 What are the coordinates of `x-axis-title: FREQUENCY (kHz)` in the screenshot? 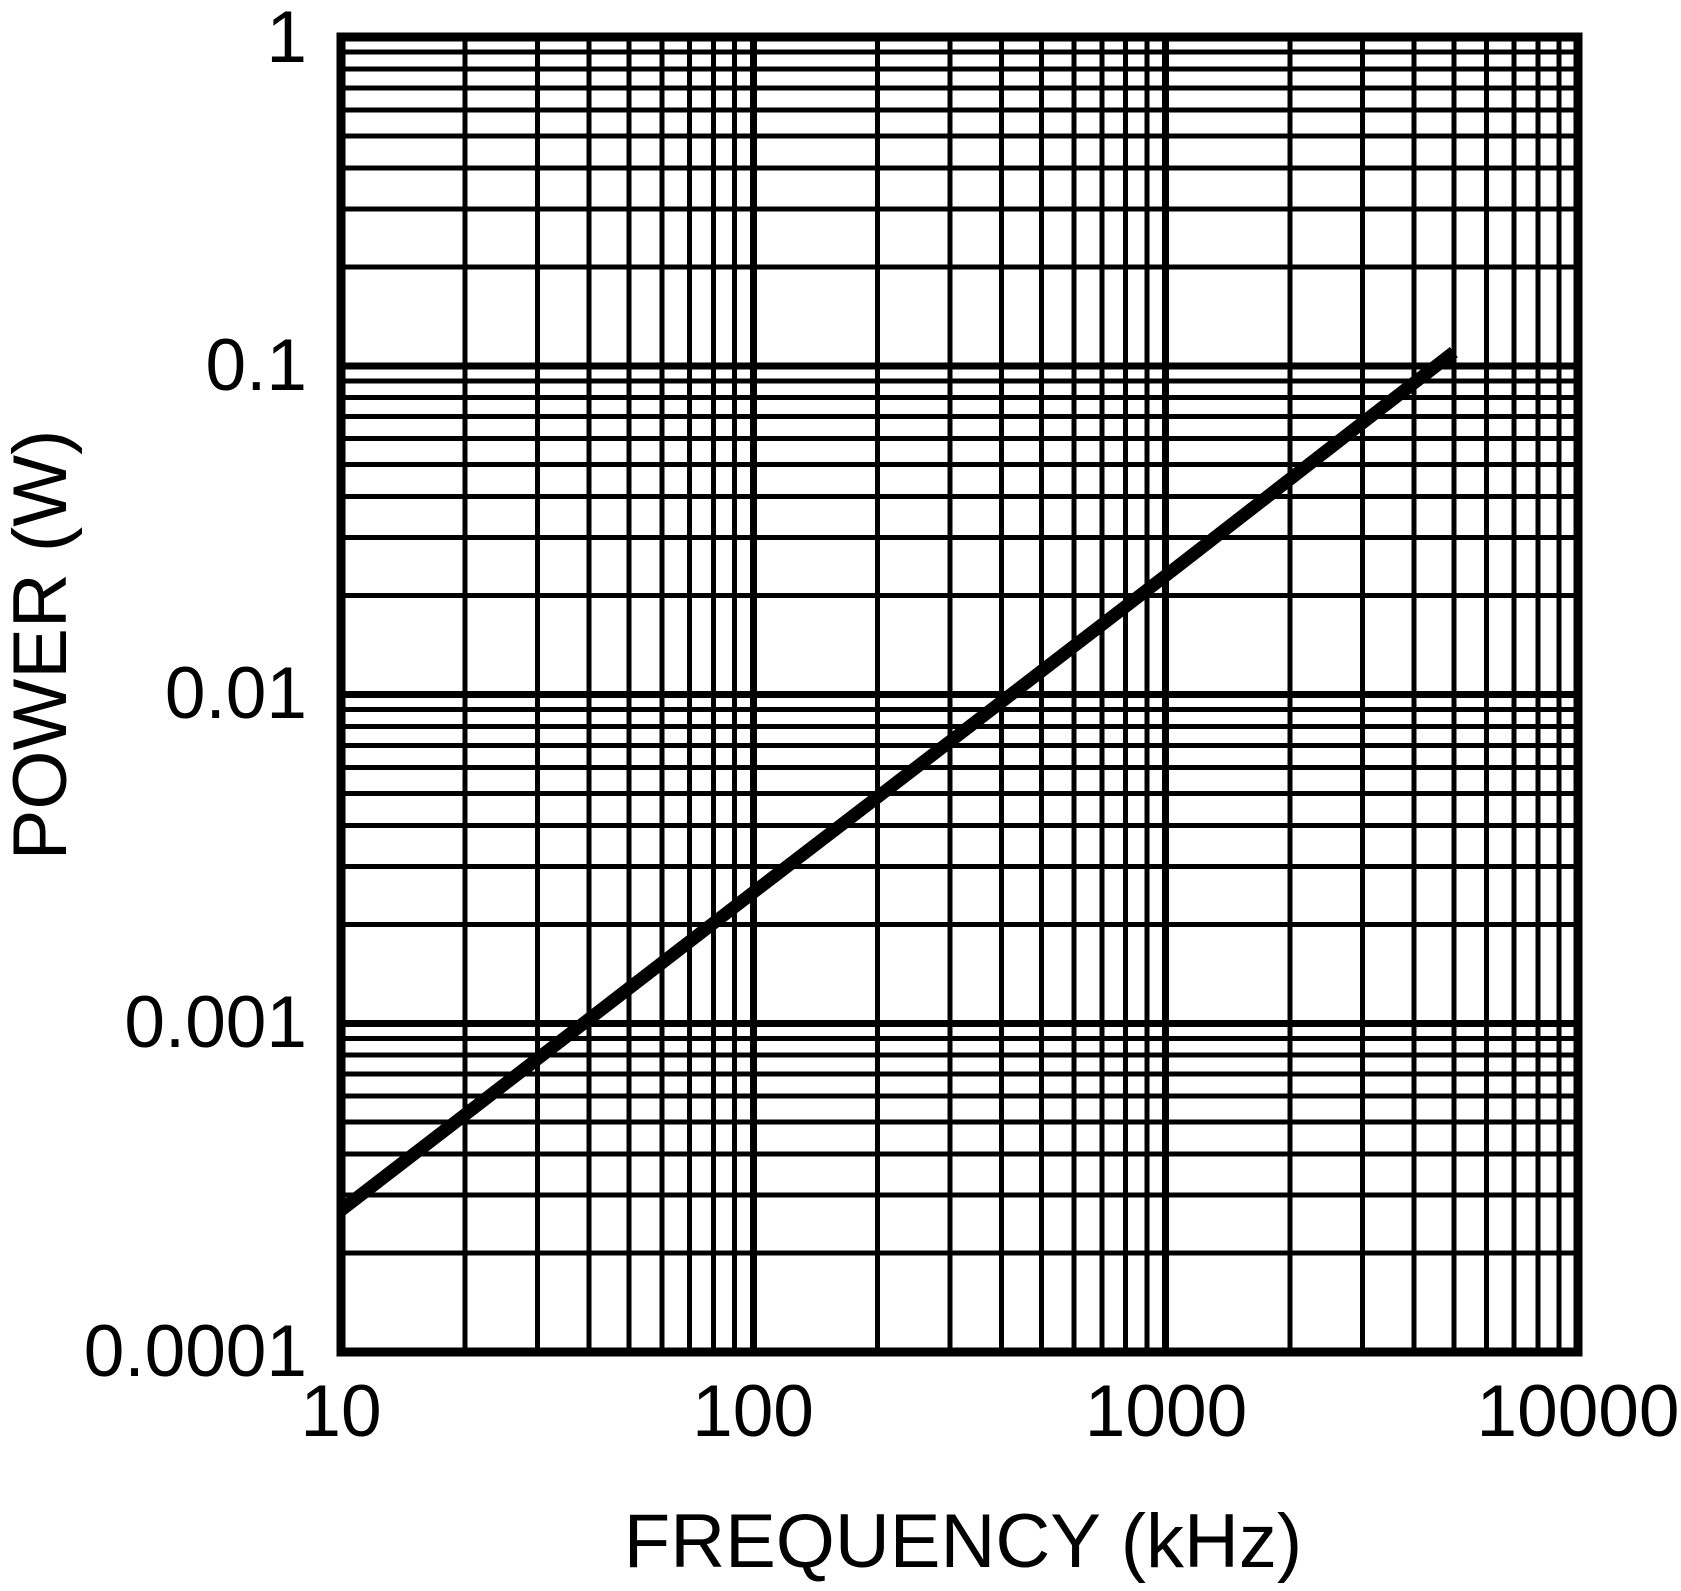 It's located at (963, 1541).